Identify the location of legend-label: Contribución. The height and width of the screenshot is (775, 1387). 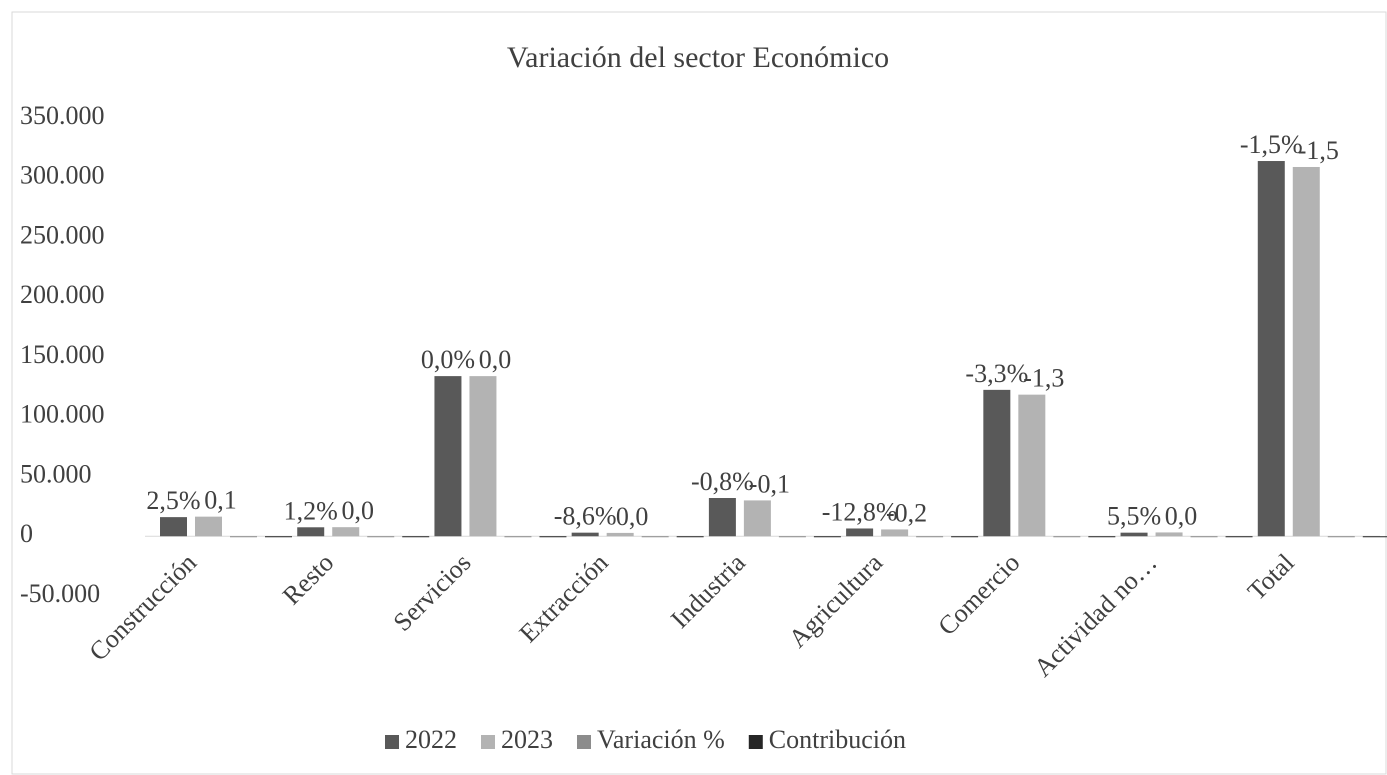
(837, 739).